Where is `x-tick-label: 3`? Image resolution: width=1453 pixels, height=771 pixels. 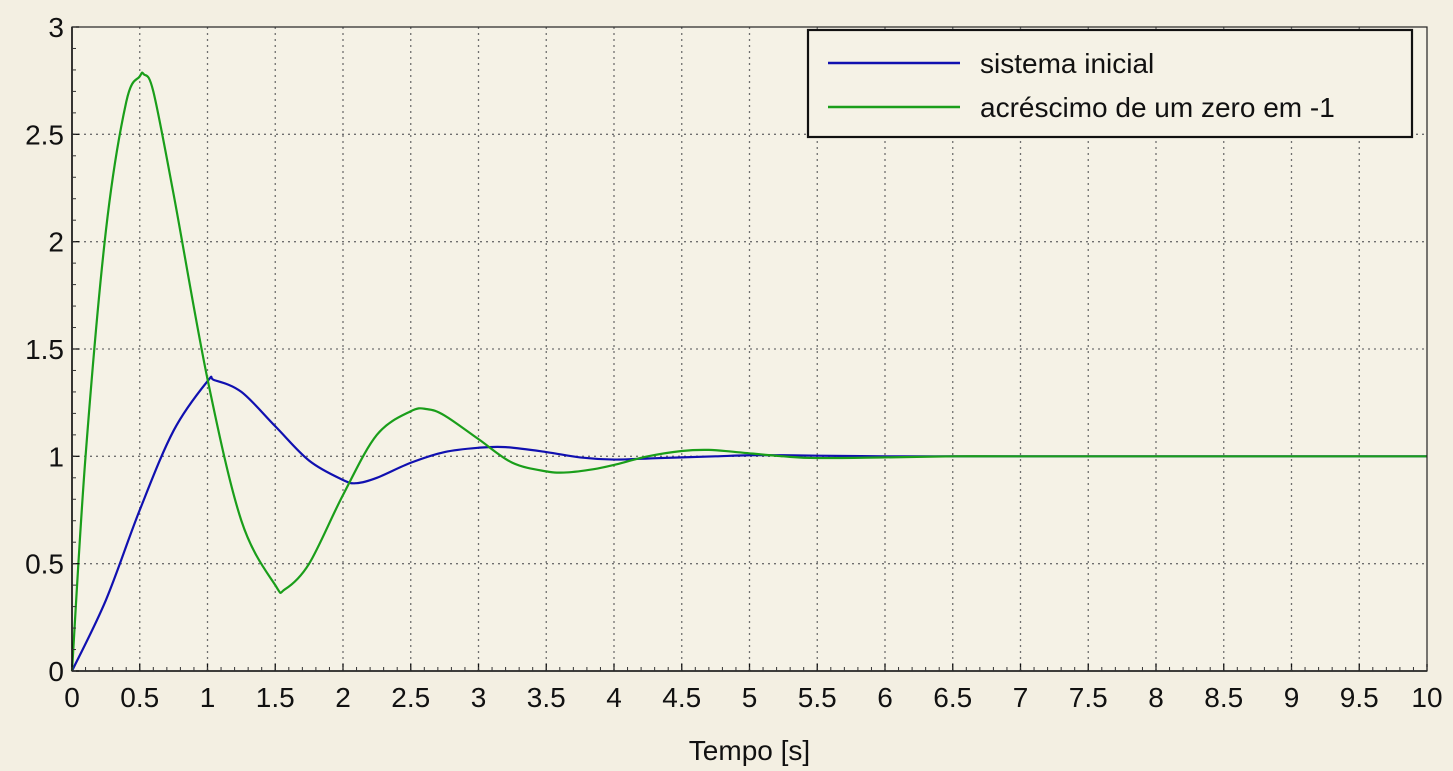 x-tick-label: 3 is located at coordinates (479, 697).